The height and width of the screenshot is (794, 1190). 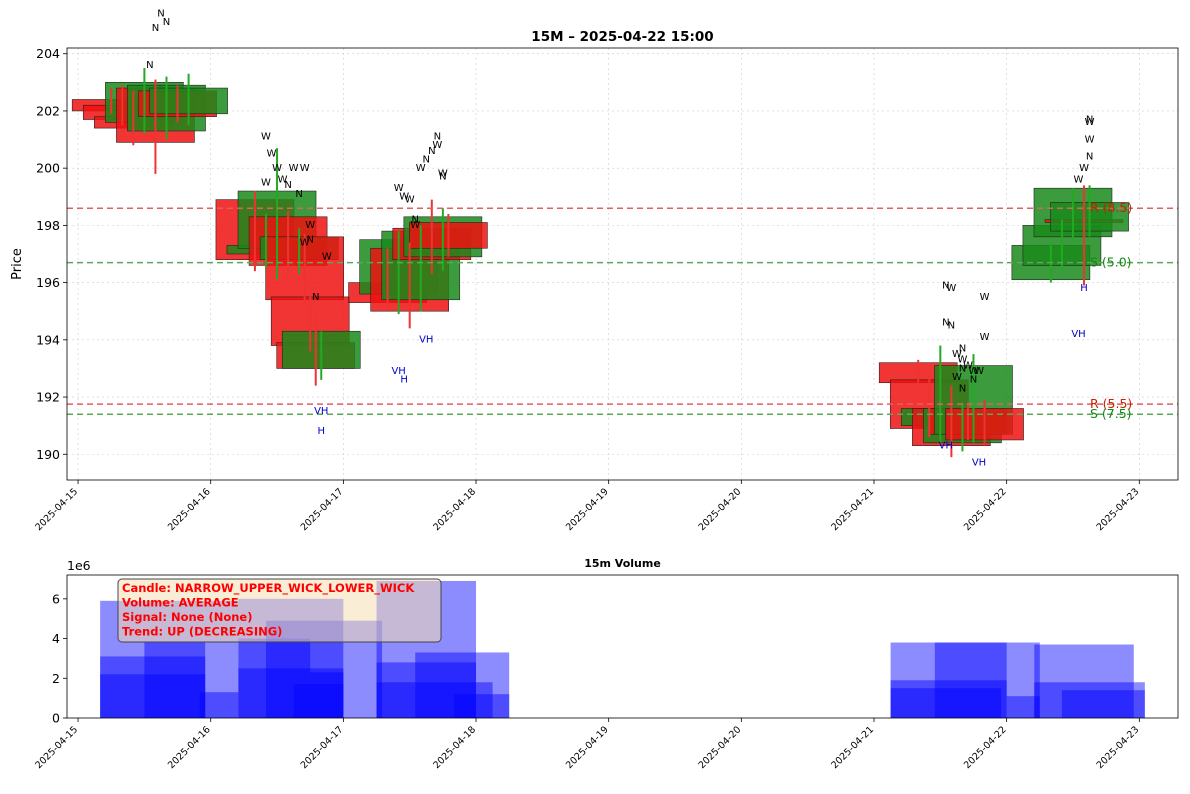 I want to click on price-xtick-label: 2025-04-21, so click(x=852, y=509).